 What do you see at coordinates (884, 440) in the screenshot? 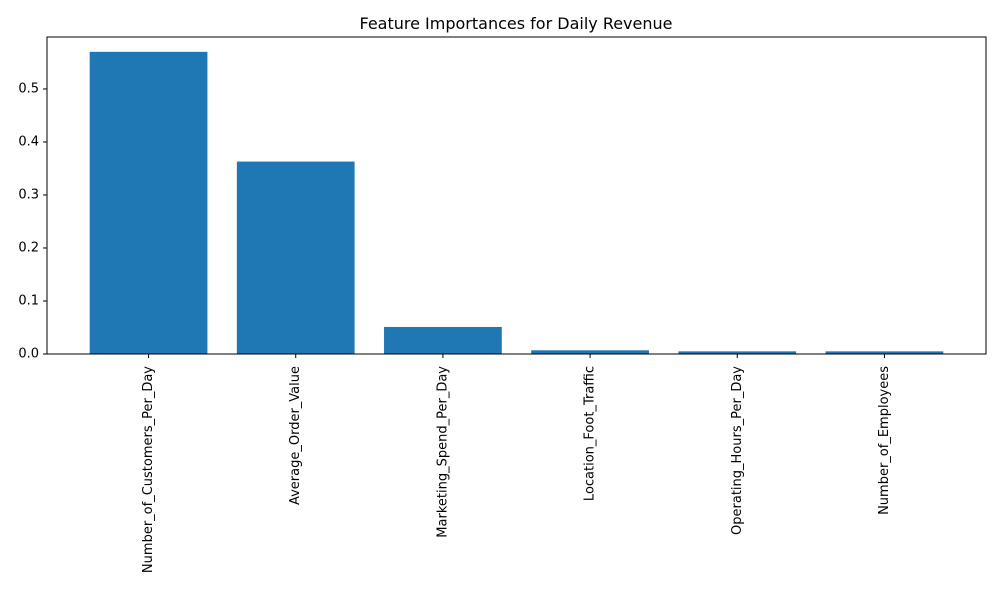
I see `x-tick-label: Number_of_Employees` at bounding box center [884, 440].